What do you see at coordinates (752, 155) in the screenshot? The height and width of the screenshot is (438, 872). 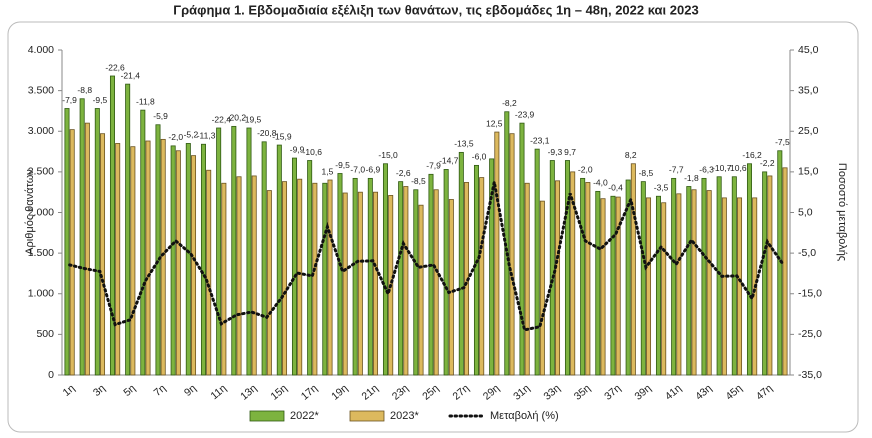 I see `data-label: -16,2` at bounding box center [752, 155].